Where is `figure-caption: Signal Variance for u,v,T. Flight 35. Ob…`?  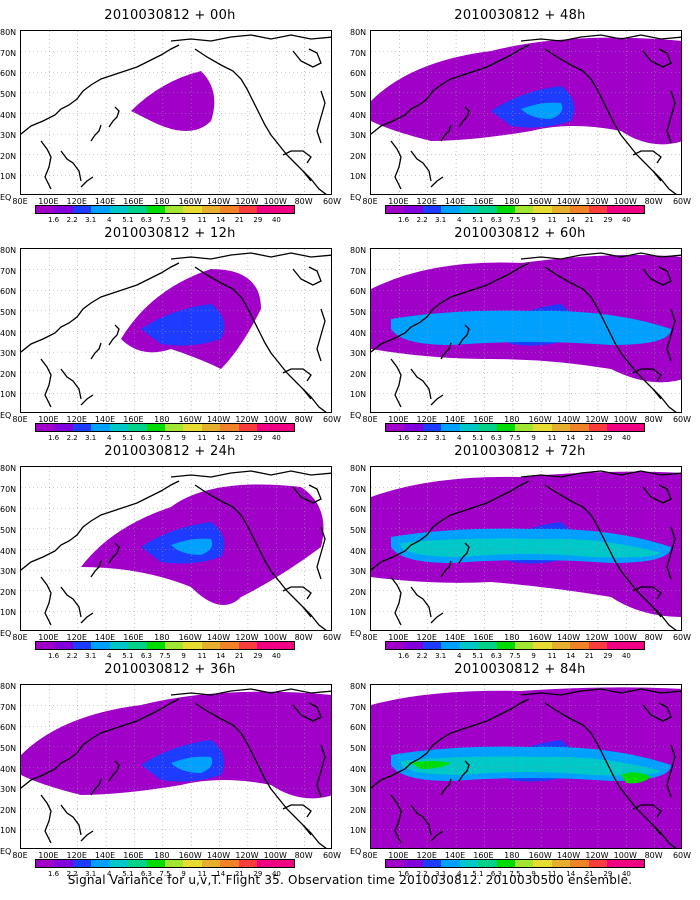 figure-caption: Signal Variance for u,v,T. Flight 35. Ob… is located at coordinates (350, 880).